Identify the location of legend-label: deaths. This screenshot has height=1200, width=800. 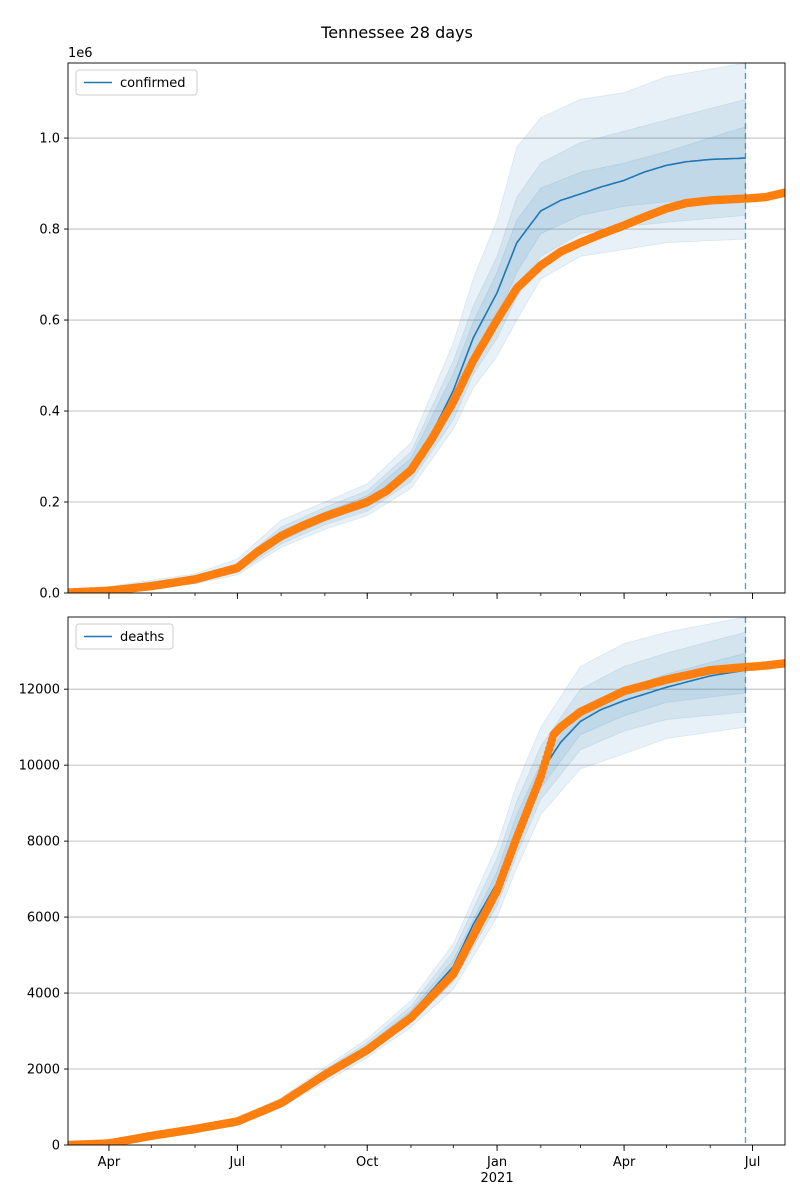
(142, 637).